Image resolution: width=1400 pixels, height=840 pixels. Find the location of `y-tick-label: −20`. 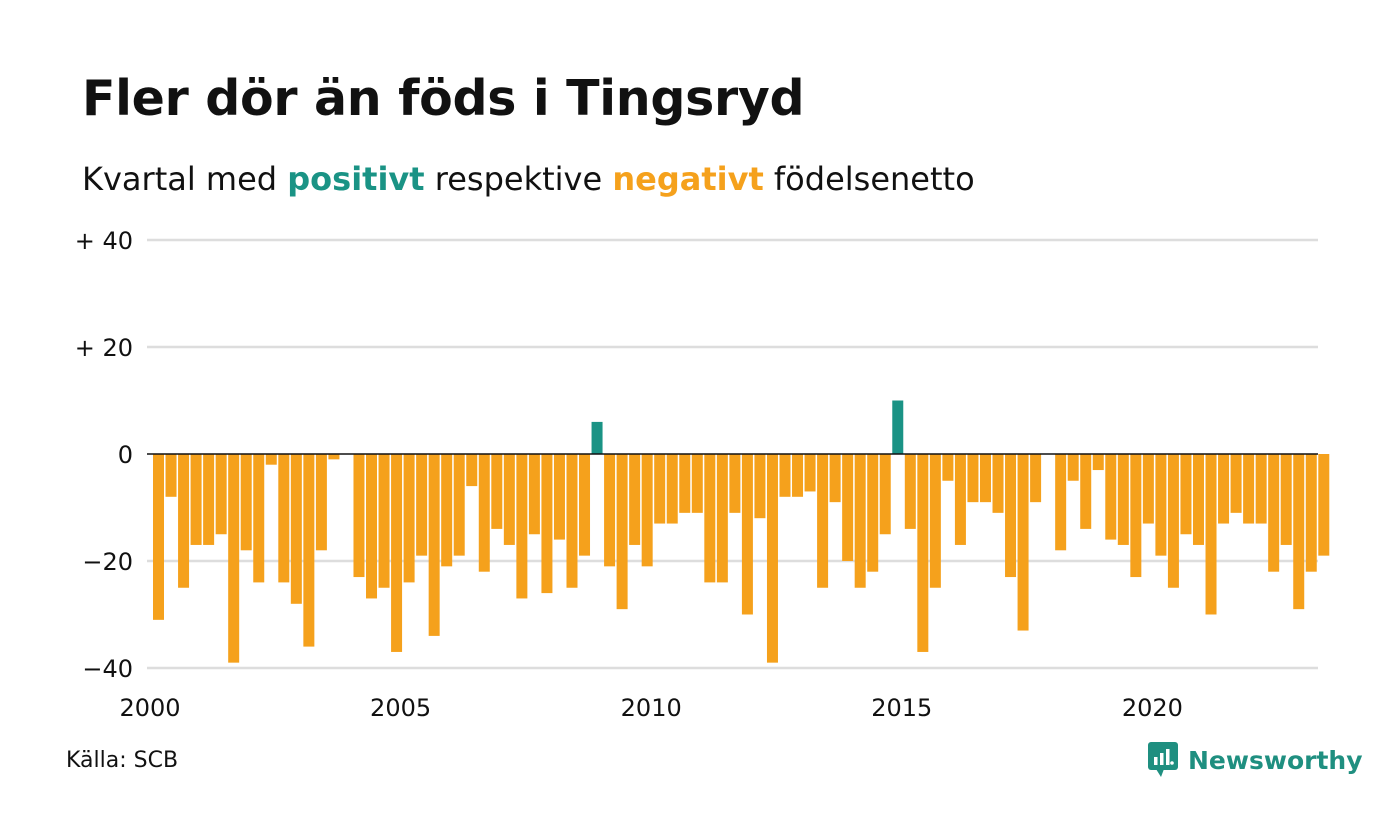

y-tick-label: −20 is located at coordinates (107, 562).